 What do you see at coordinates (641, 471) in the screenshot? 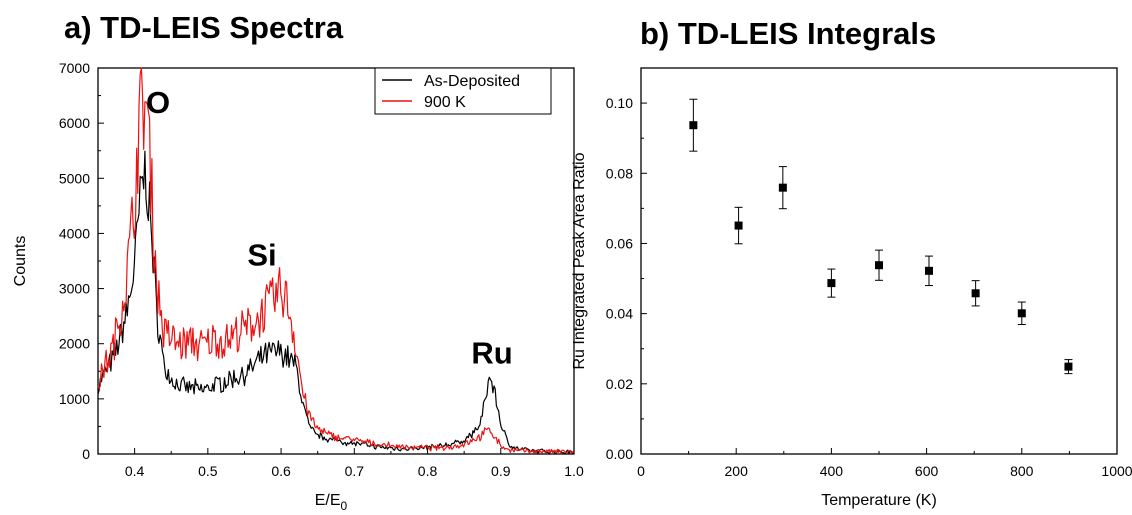
I see `integrals-x-tick-label: 0` at bounding box center [641, 471].